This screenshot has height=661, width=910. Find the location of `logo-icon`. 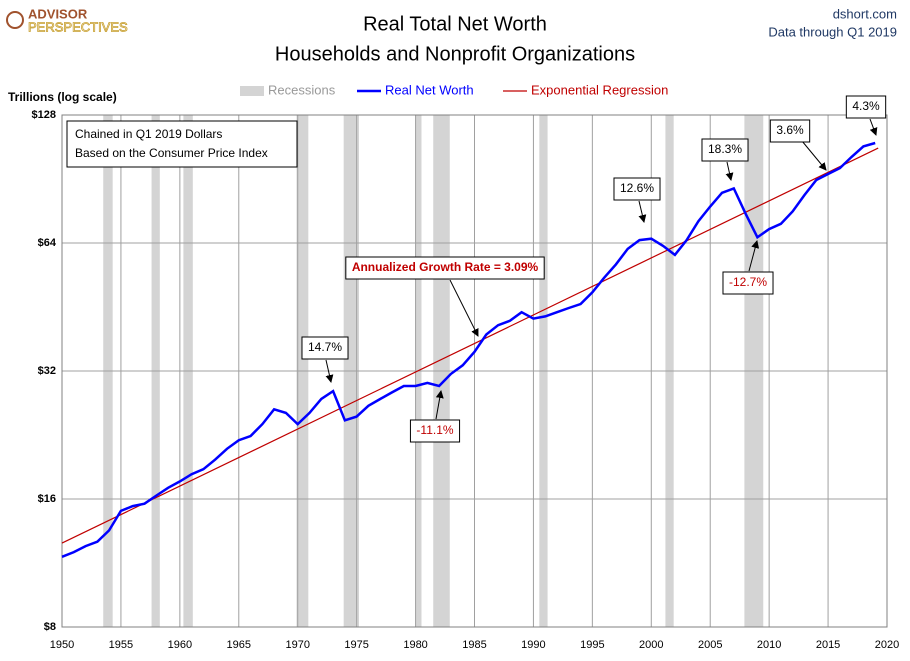

logo-icon is located at coordinates (15, 20).